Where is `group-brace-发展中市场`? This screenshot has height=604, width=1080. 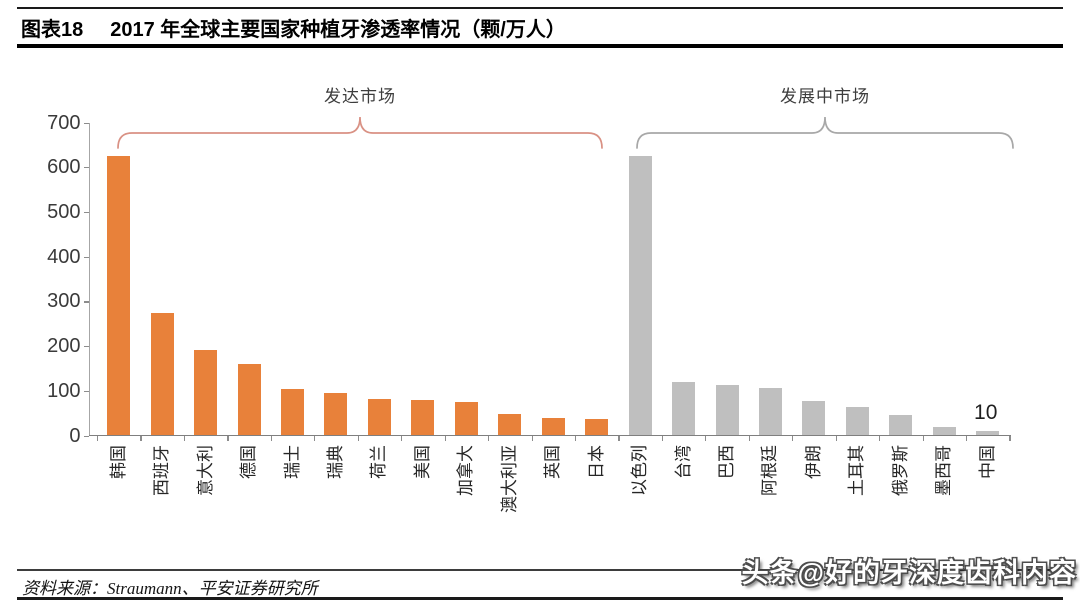 group-brace-发展中市场 is located at coordinates (825, 132).